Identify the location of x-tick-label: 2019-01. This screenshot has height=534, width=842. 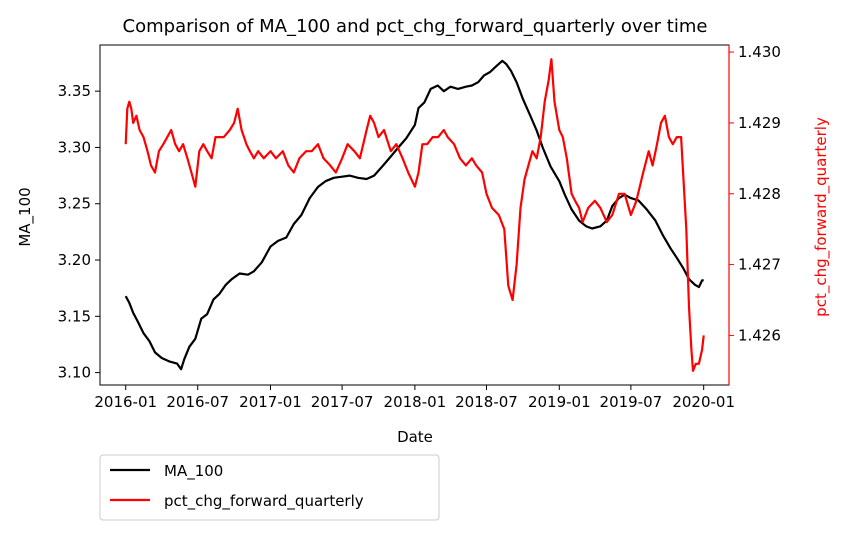
(559, 402).